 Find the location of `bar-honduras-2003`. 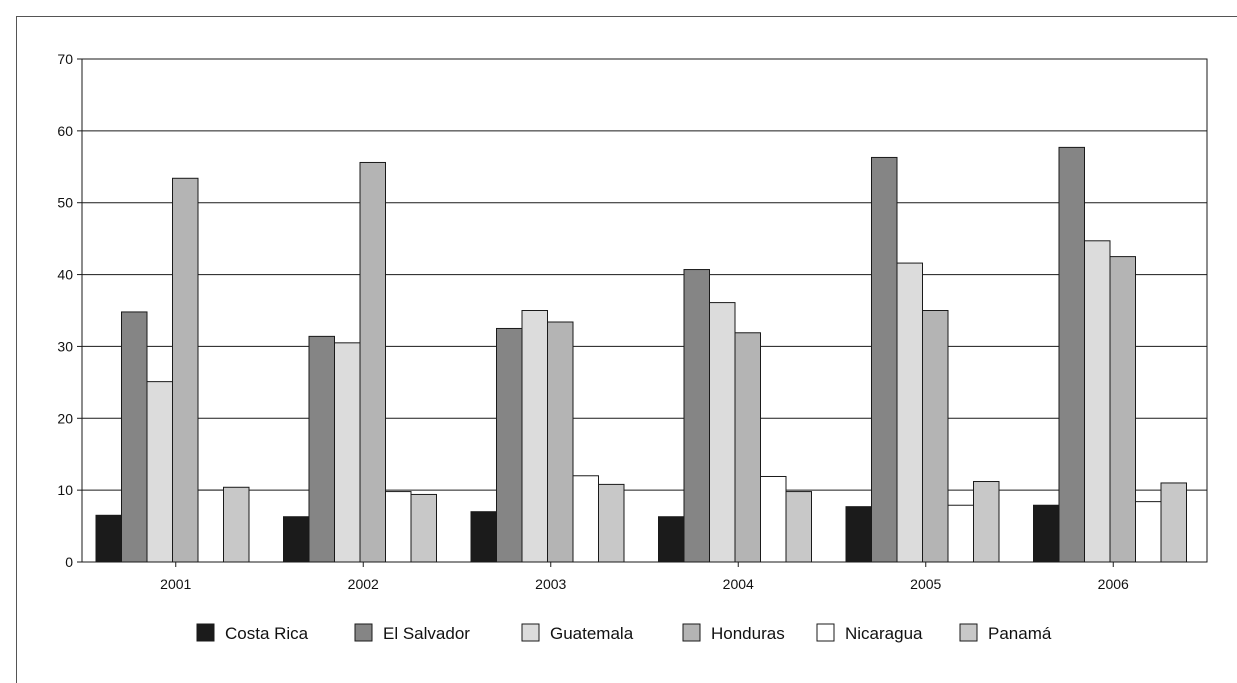

bar-honduras-2003 is located at coordinates (560, 442).